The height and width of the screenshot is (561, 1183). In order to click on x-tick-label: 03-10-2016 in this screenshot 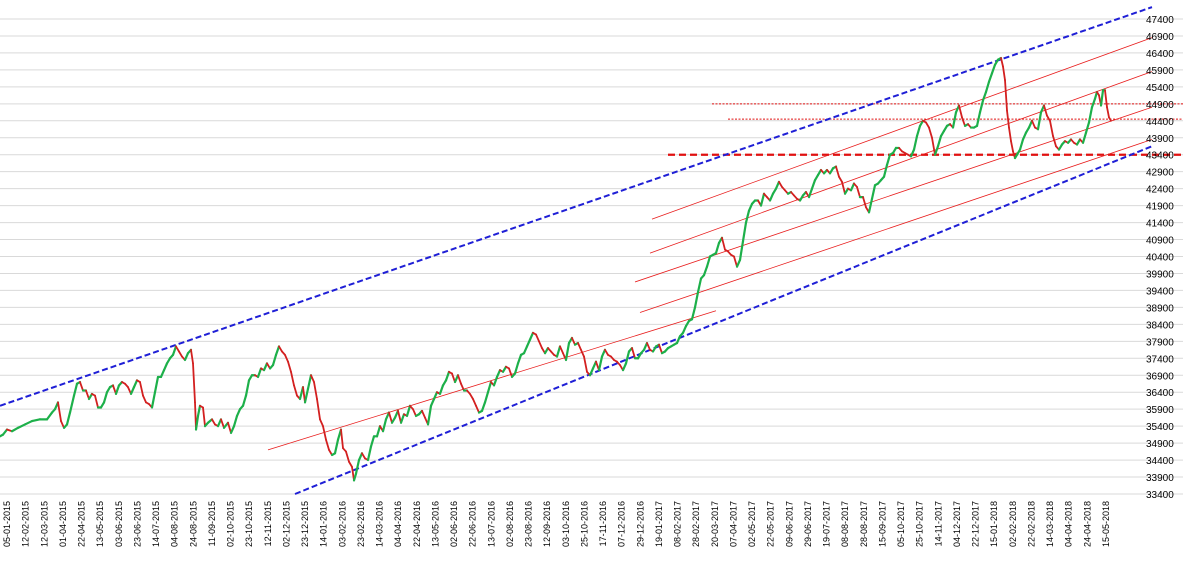, I will do `click(566, 524)`.